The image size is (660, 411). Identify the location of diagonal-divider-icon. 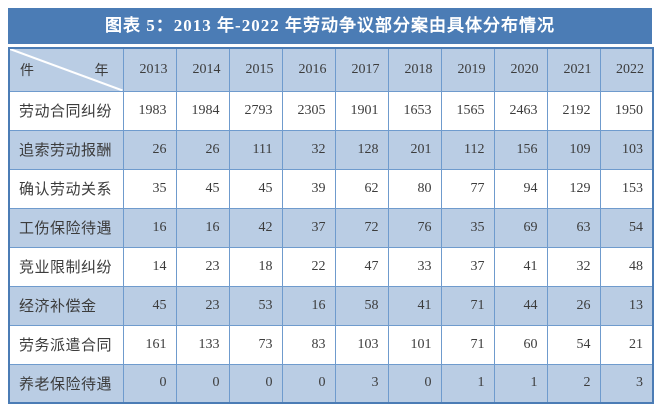
(66, 70).